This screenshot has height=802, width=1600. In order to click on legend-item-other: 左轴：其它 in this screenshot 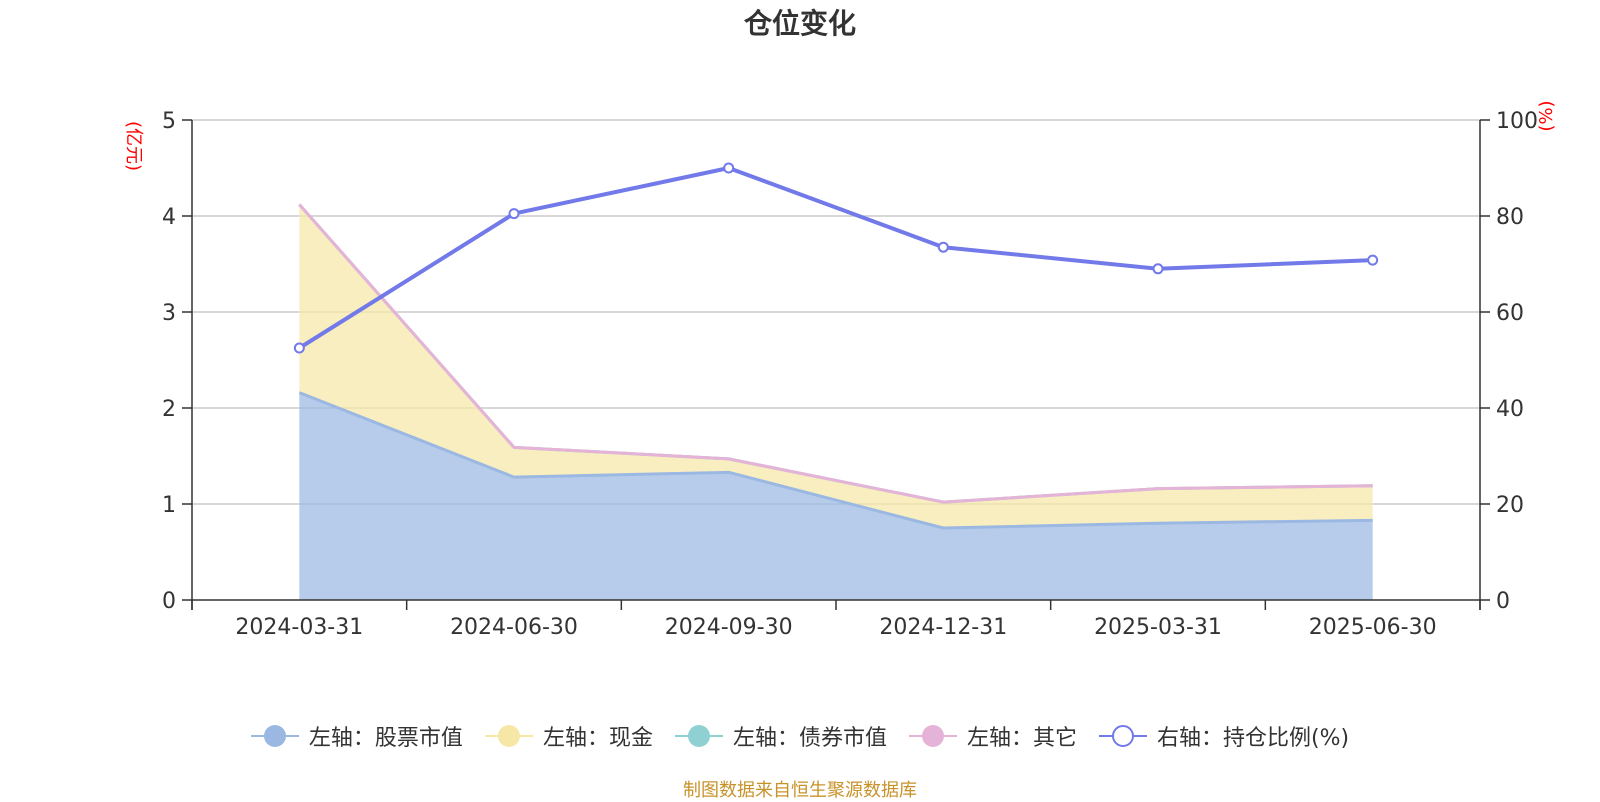, I will do `click(992, 736)`.